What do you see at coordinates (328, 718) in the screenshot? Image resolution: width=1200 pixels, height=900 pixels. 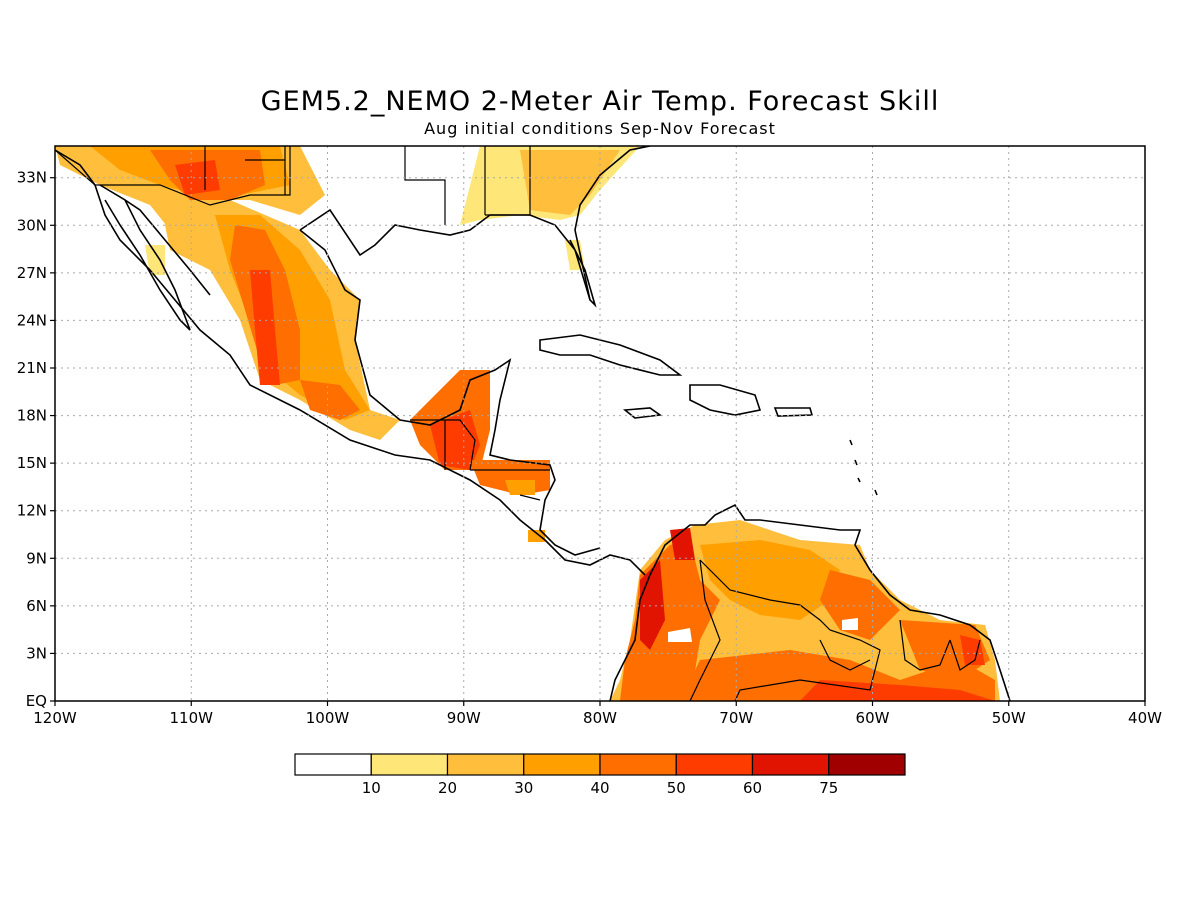 I see `x-tick-label: 100W` at bounding box center [328, 718].